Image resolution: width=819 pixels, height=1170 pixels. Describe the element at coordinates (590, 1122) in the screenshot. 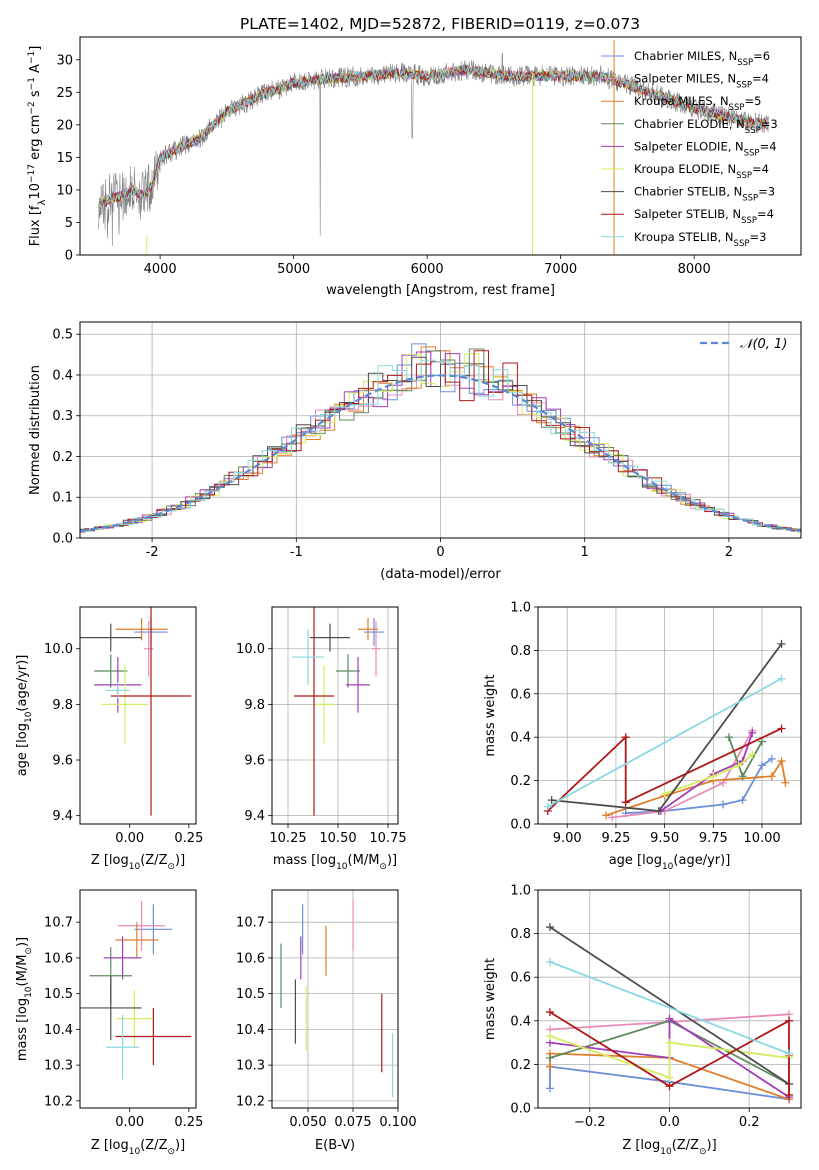

I see `tick-label-x: −0.2` at that location.